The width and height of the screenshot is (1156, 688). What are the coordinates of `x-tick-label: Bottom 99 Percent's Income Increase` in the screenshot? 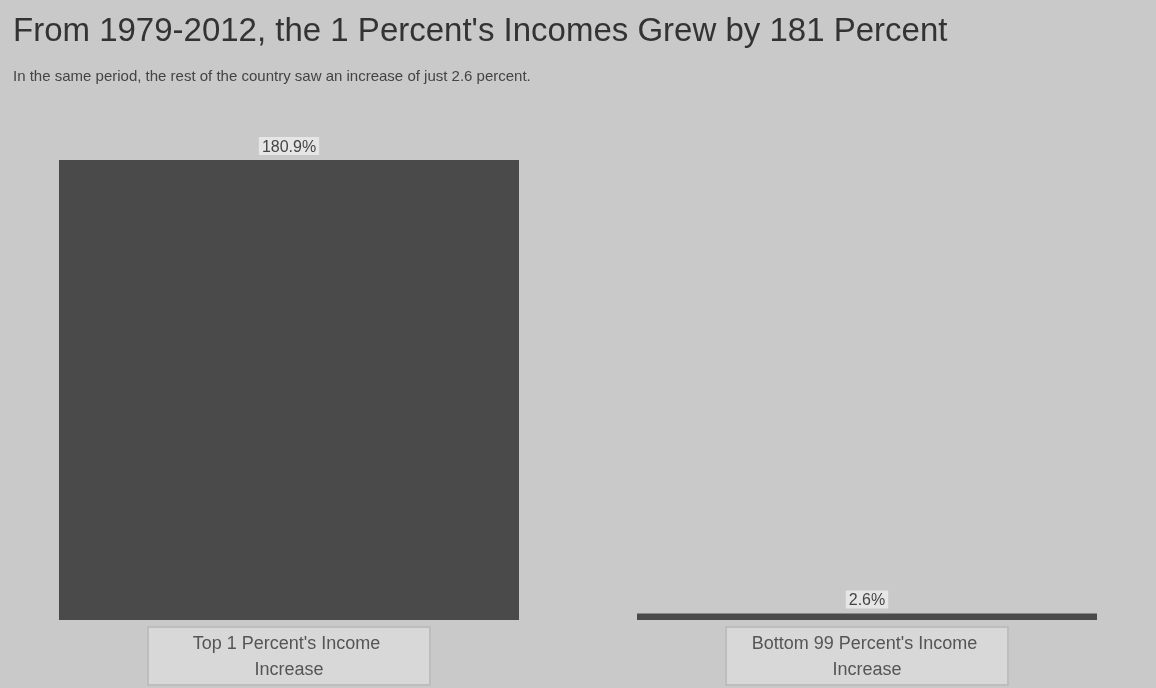 It's located at (867, 656).